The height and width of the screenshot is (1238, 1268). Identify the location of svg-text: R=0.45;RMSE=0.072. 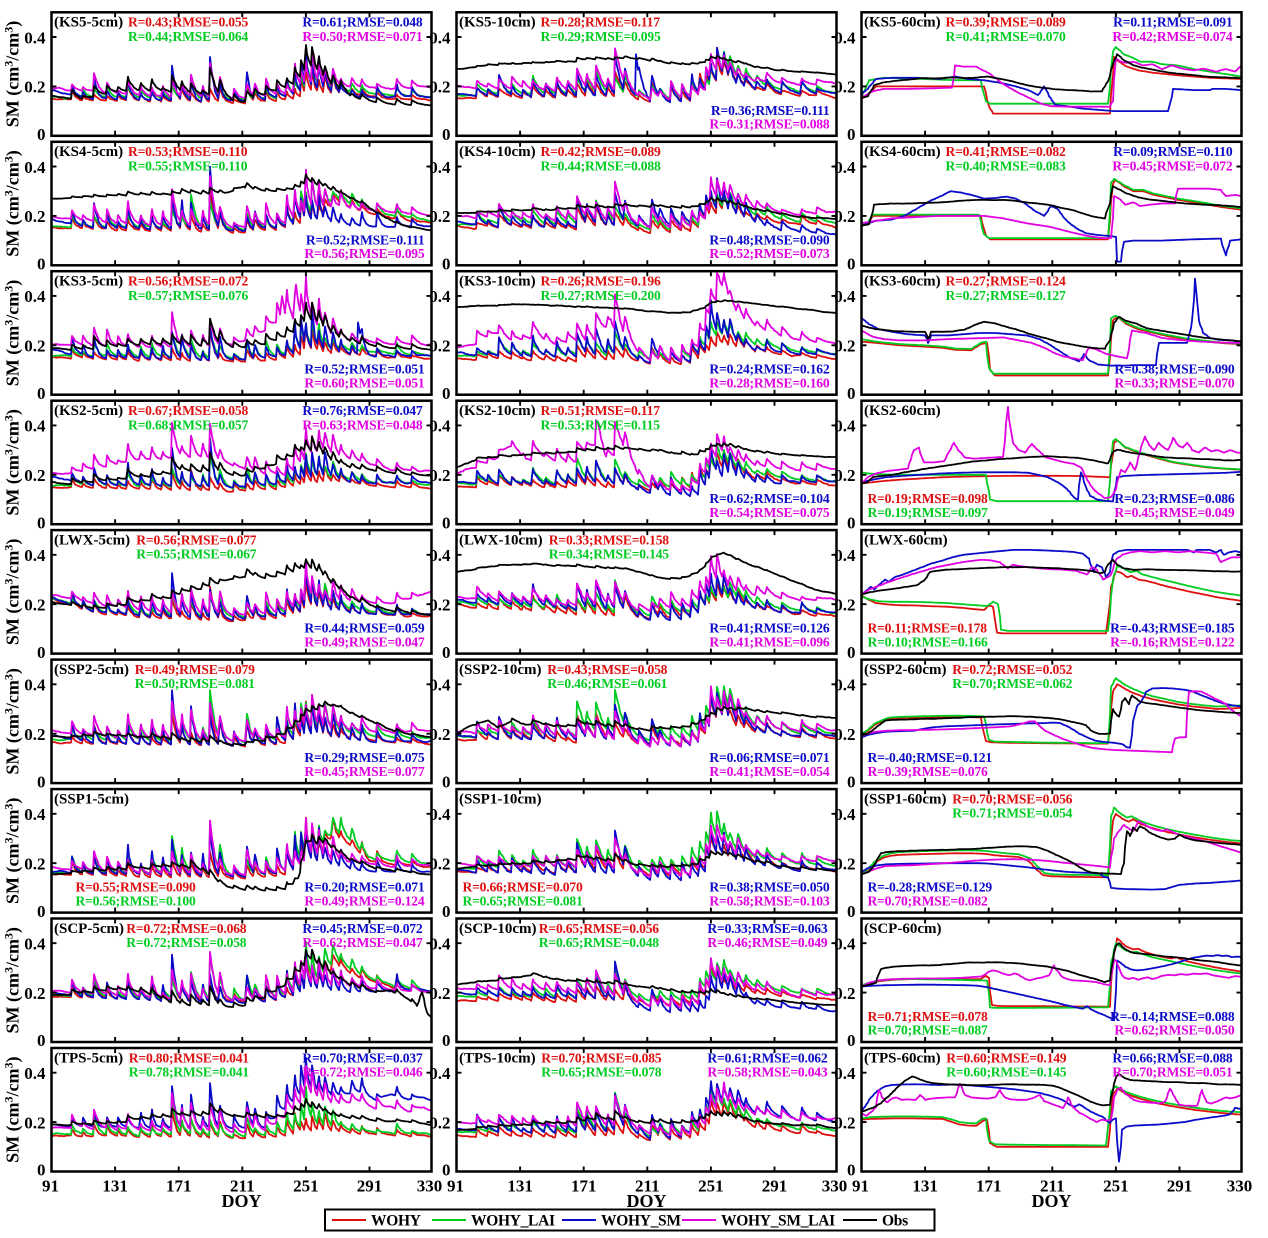
(362, 928).